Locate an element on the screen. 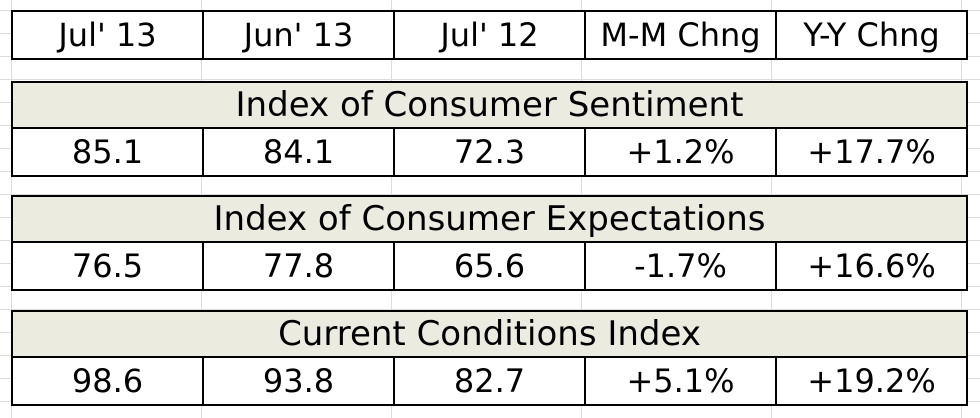 The width and height of the screenshot is (980, 418). value-cell: 72.3 is located at coordinates (489, 153).